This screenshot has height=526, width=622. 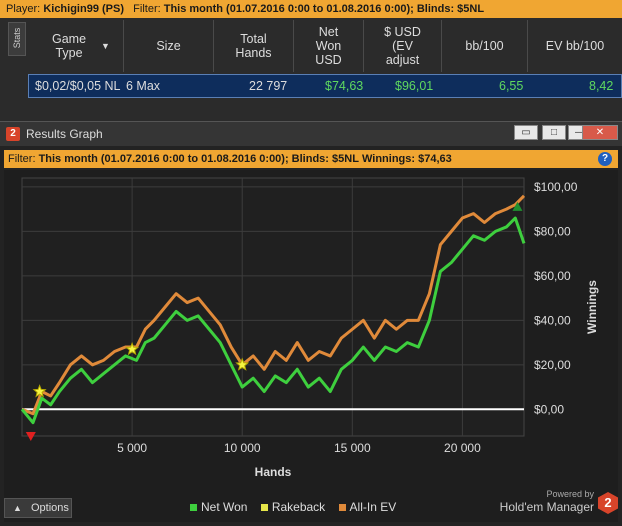 I want to click on legend-item-rakeback: Rakeback, so click(x=292, y=507).